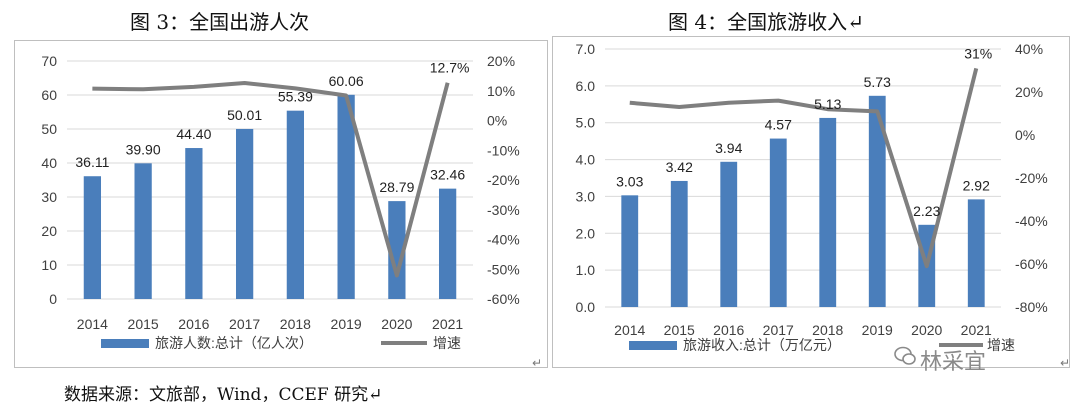 This screenshot has height=410, width=1080. Describe the element at coordinates (953, 362) in the screenshot. I see `watermark-text: 林采宜` at that location.